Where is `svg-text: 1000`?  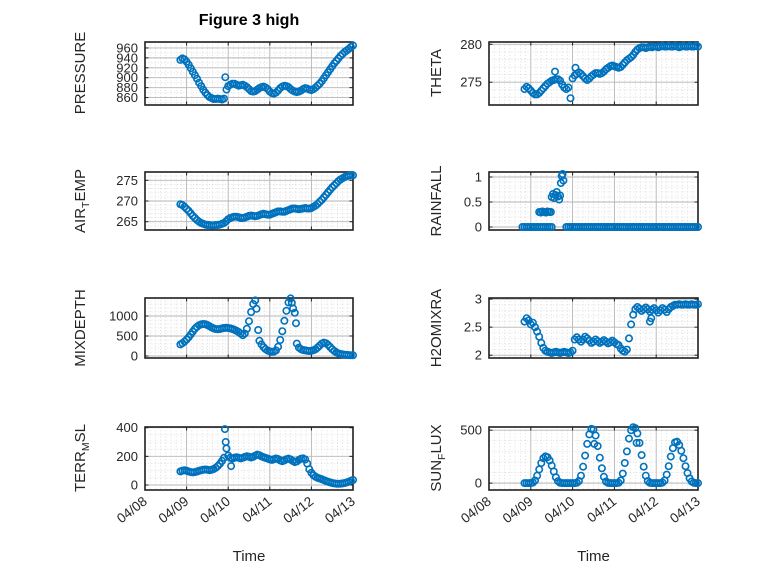 svg-text: 1000 is located at coordinates (123, 316).